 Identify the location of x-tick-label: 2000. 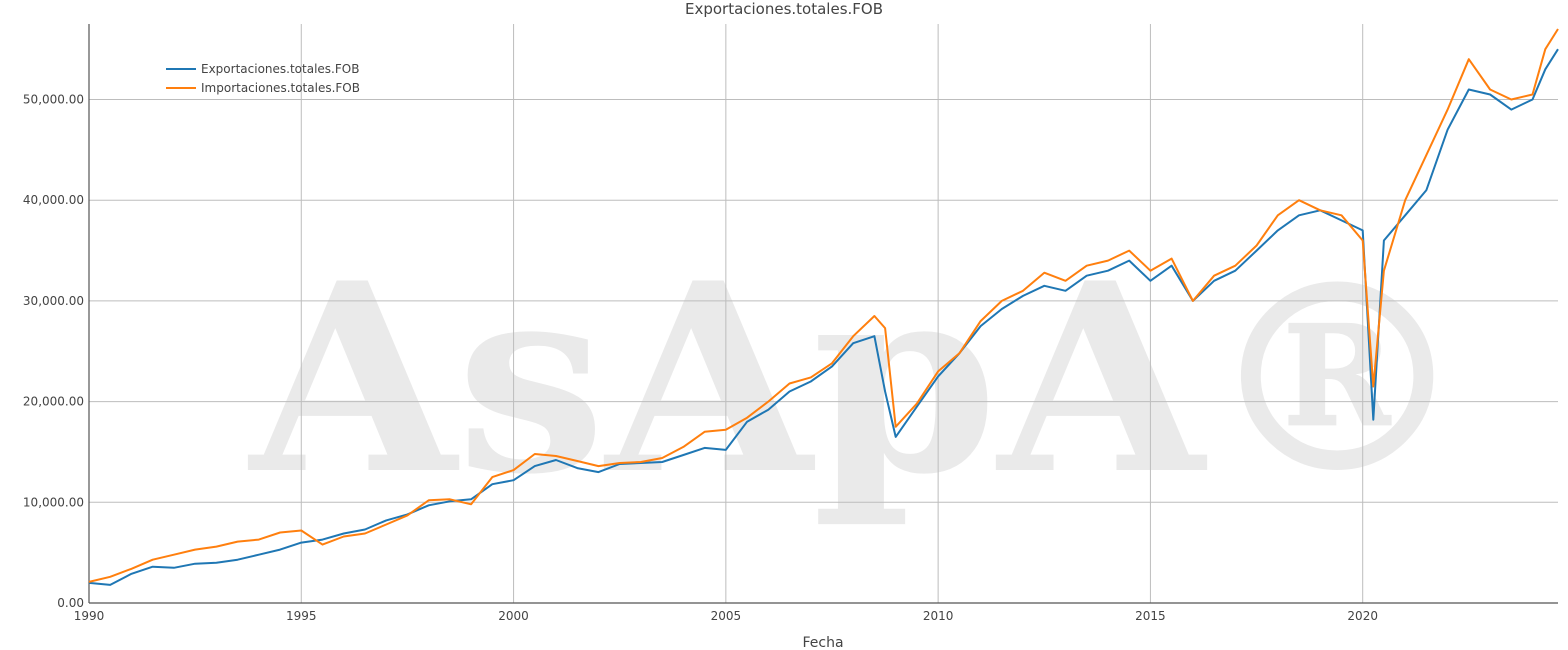
(513, 616).